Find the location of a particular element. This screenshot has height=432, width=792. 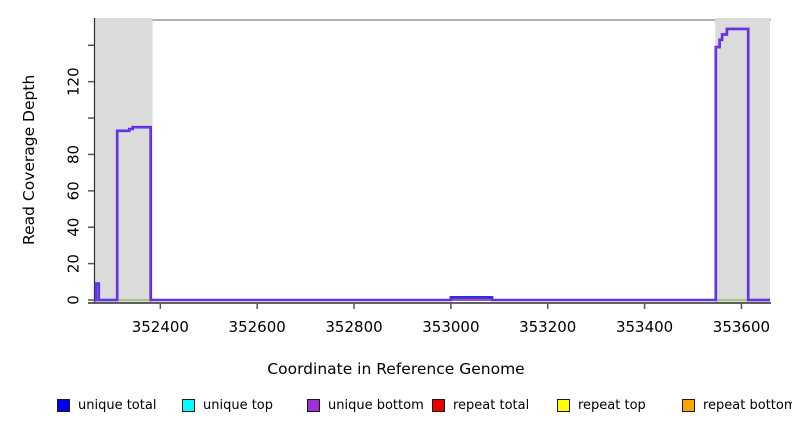

y-tick-label: 80 is located at coordinates (74, 154).